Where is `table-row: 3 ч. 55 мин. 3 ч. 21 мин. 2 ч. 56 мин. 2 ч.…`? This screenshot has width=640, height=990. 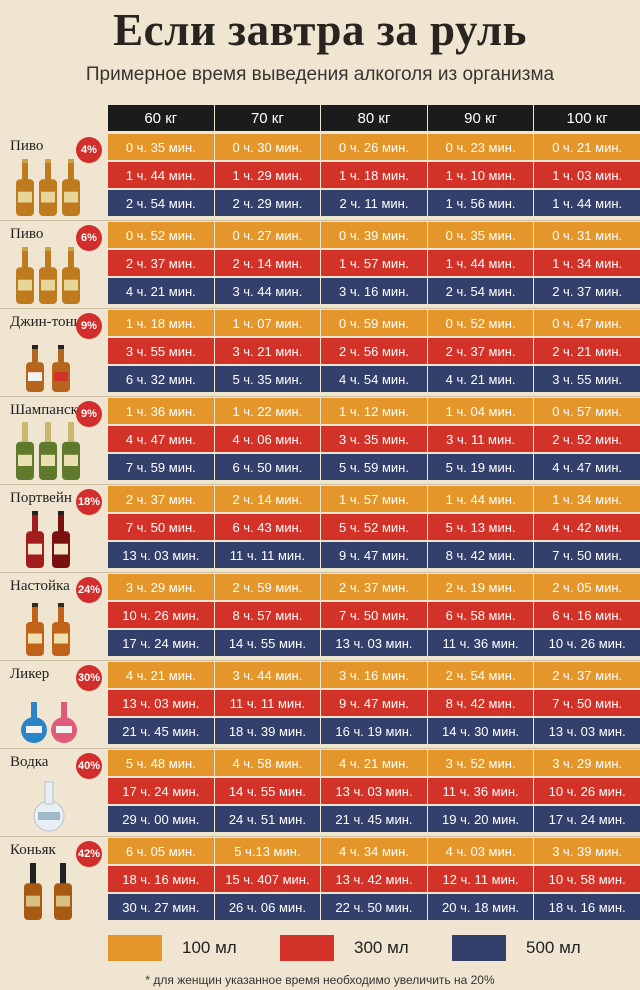 table-row: 3 ч. 55 мин. 3 ч. 21 мин. 2 ч. 56 мин. 2 ч.… is located at coordinates (374, 351).